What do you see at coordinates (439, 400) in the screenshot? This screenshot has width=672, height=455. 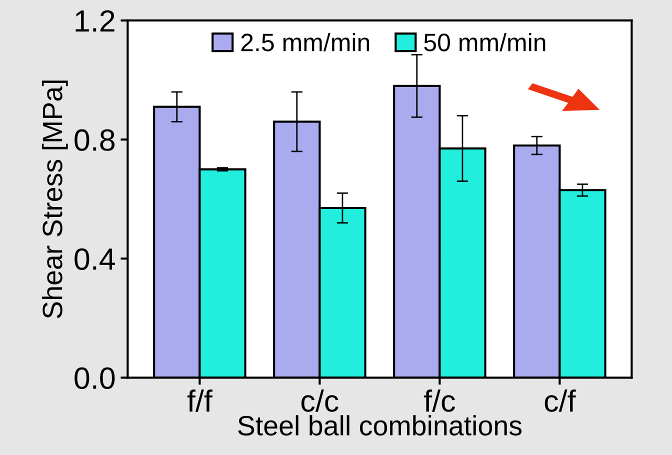 I see `x-tick-label: f/c` at bounding box center [439, 400].